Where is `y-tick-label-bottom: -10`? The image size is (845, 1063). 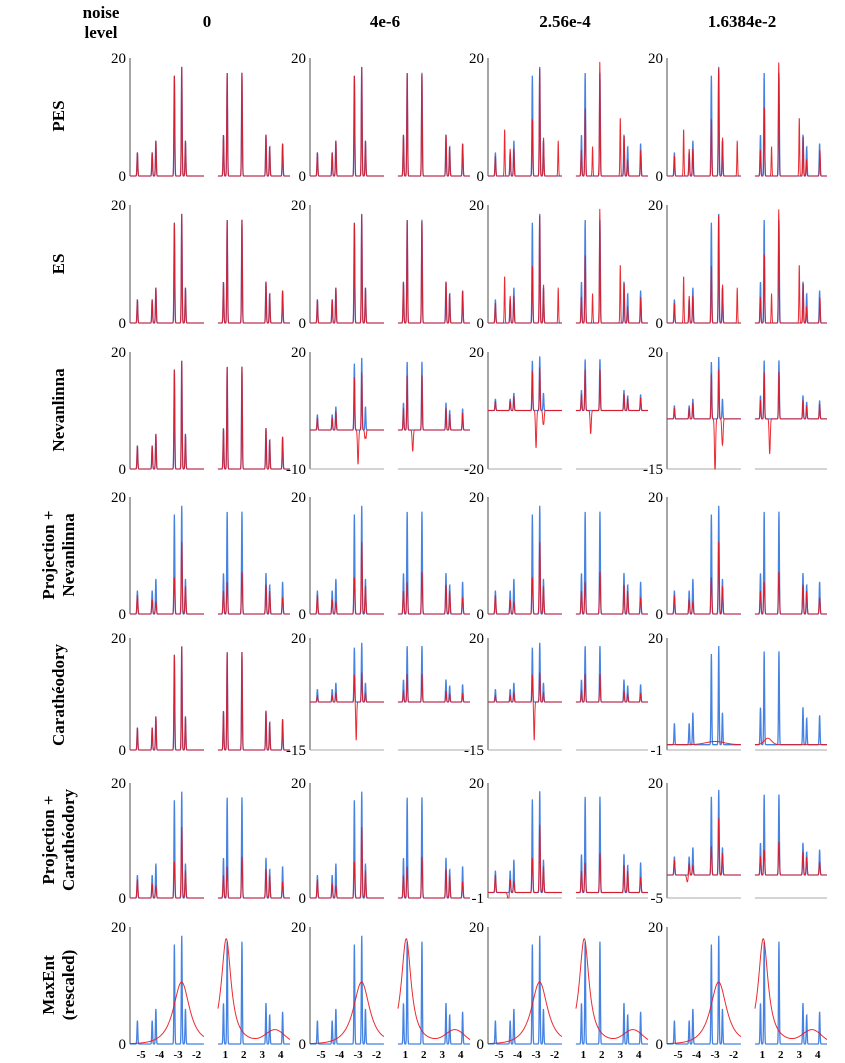 y-tick-label-bottom: -10 is located at coordinates (296, 470).